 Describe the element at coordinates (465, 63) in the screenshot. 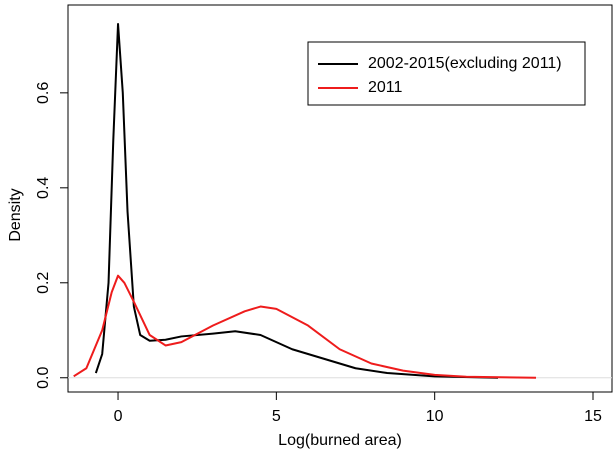

I see `legend-label: 2002-2015(excluding 2011)` at that location.